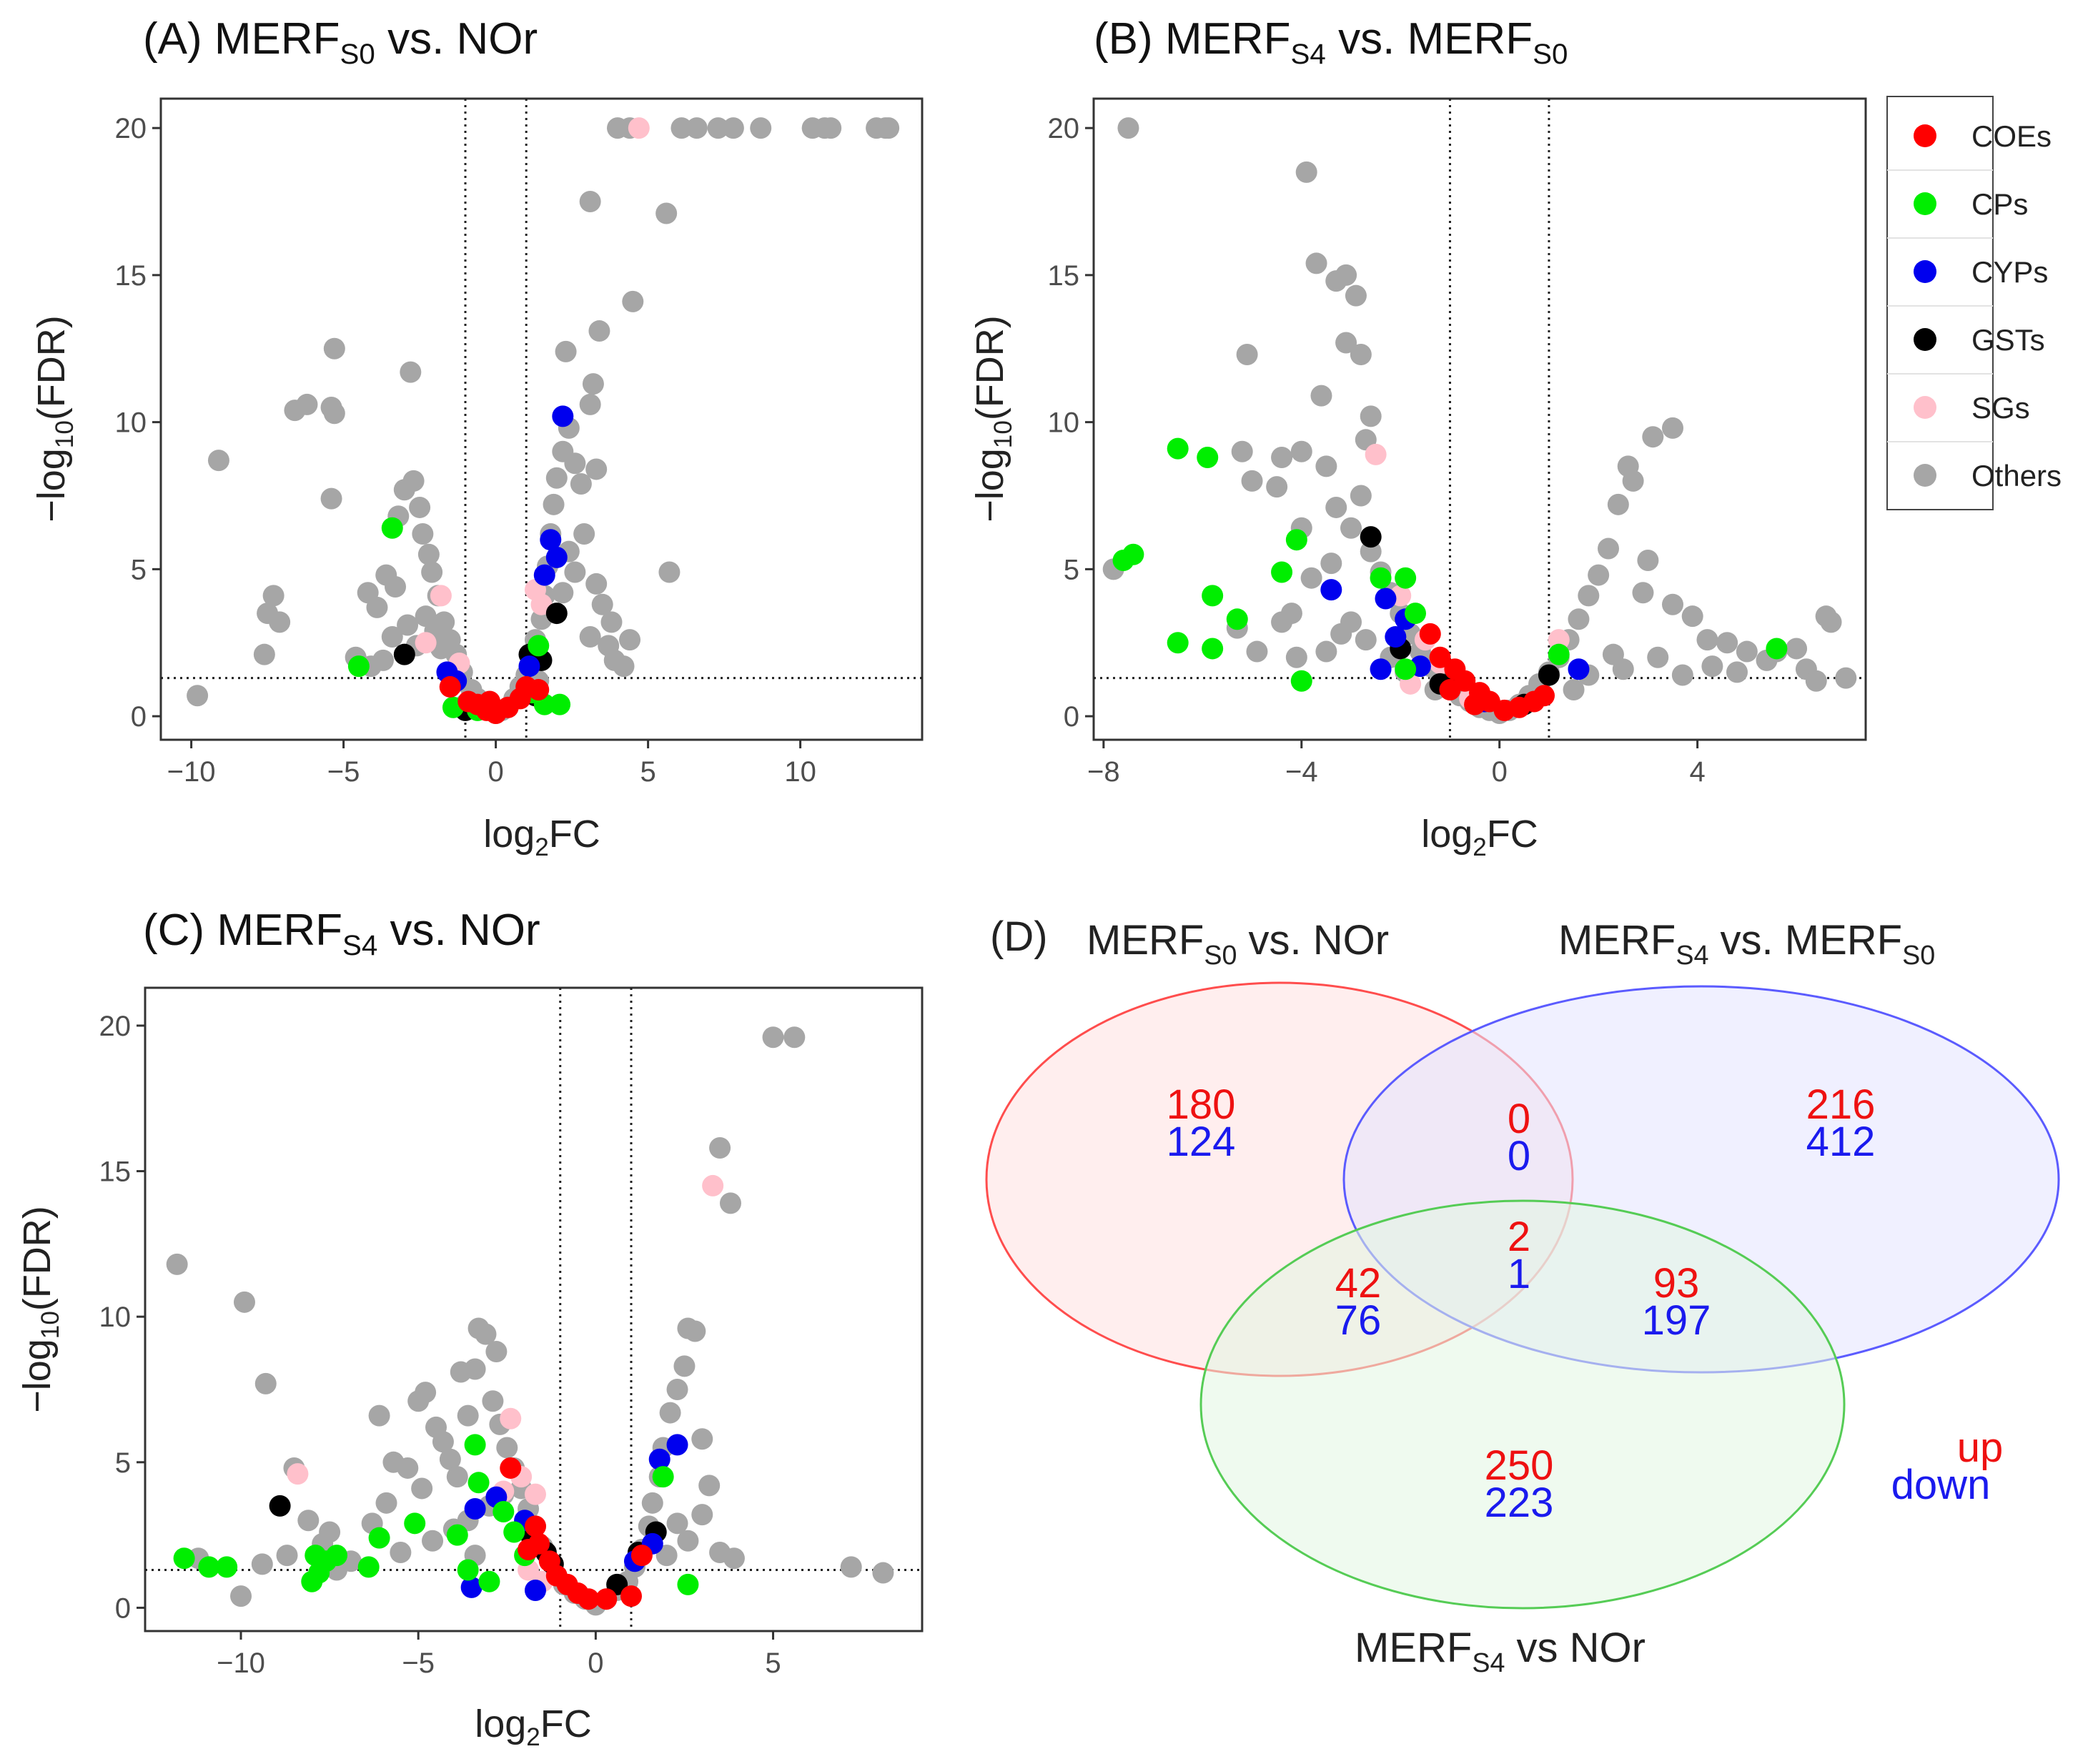 The width and height of the screenshot is (2098, 1764). I want to click on panel-c-points, so click(530, 1321).